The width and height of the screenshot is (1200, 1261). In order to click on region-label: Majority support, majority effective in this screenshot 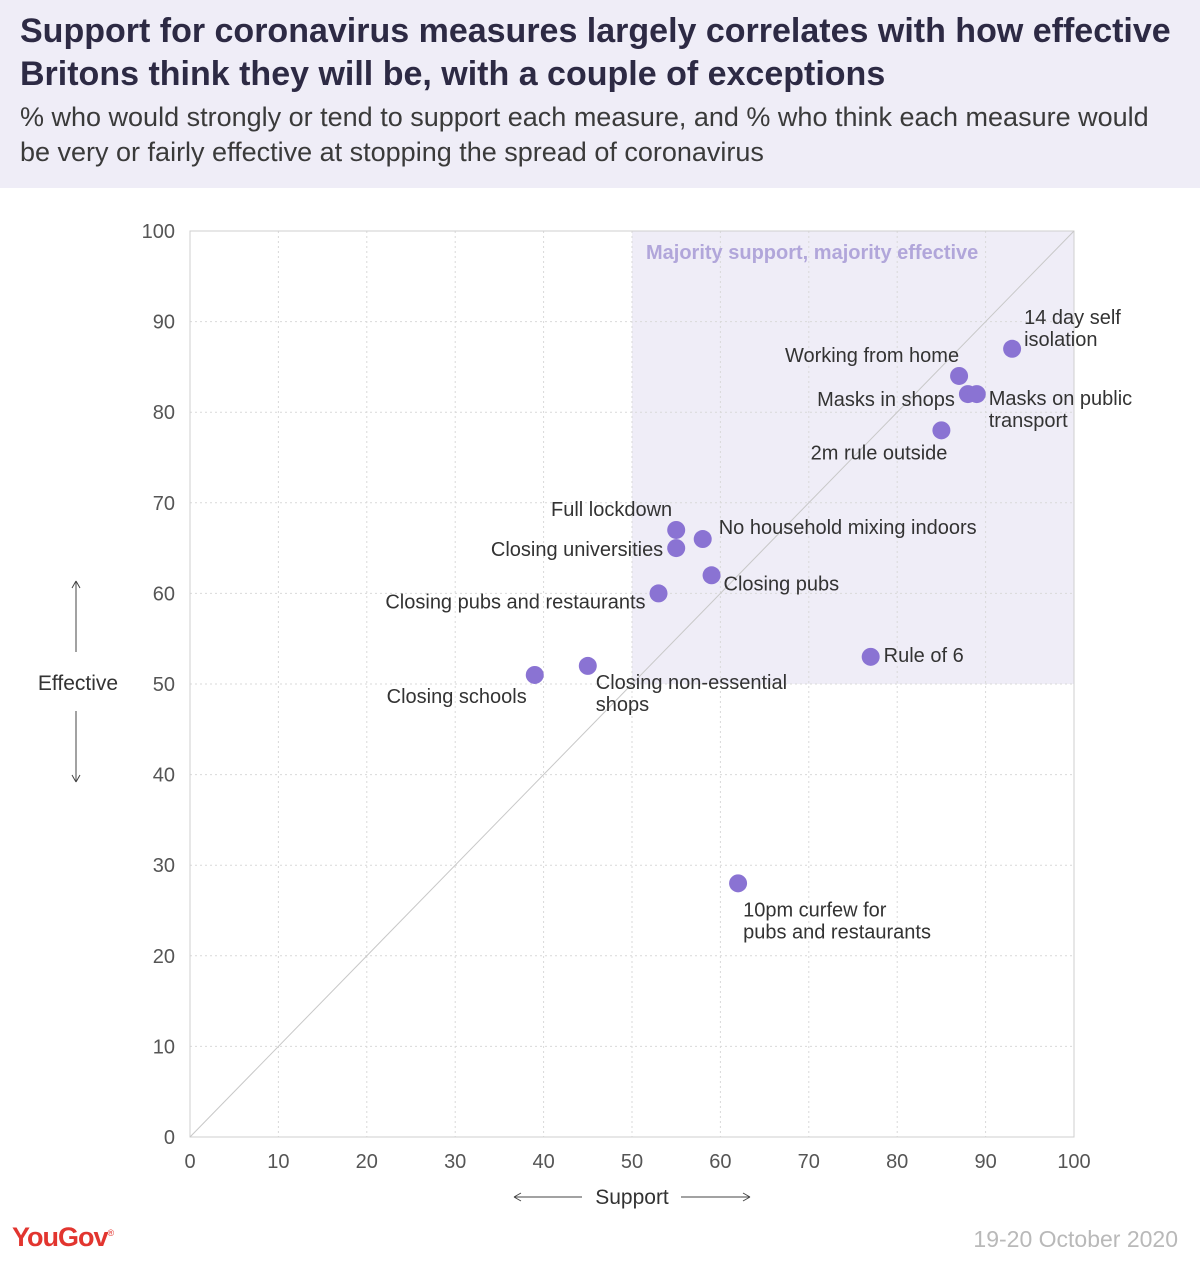, I will do `click(812, 253)`.